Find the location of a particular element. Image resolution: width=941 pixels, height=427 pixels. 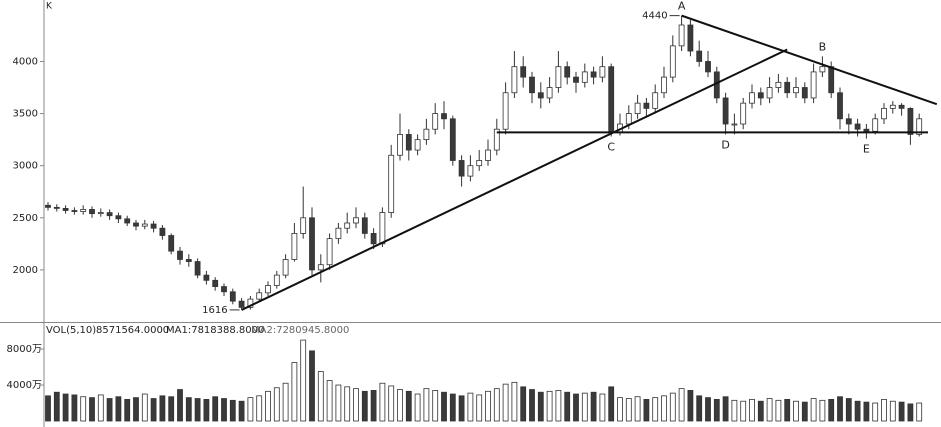

extreme-label: 4440 is located at coordinates (654, 16).